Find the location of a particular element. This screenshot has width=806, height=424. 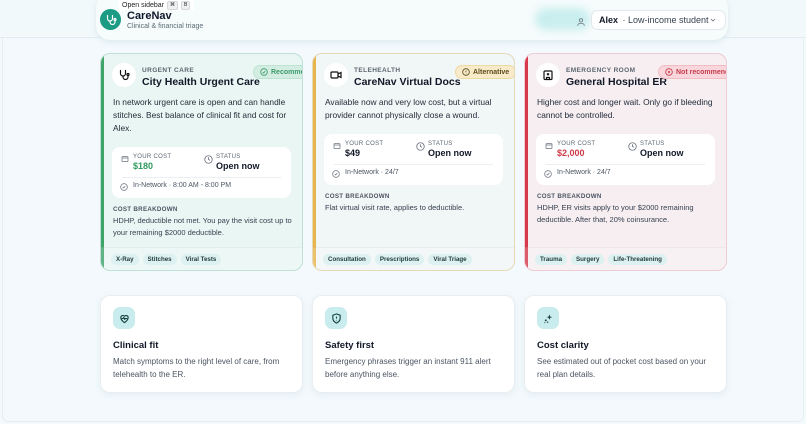

x-circle-icon is located at coordinates (669, 72).